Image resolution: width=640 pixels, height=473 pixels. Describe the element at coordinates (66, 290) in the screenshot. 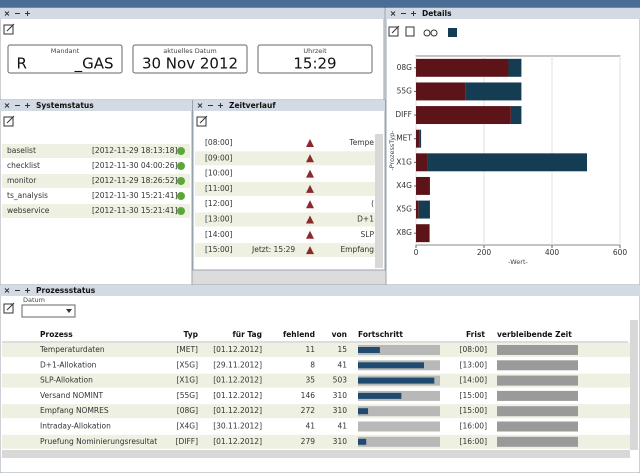

I see `panel-title: Prozessstatus` at that location.